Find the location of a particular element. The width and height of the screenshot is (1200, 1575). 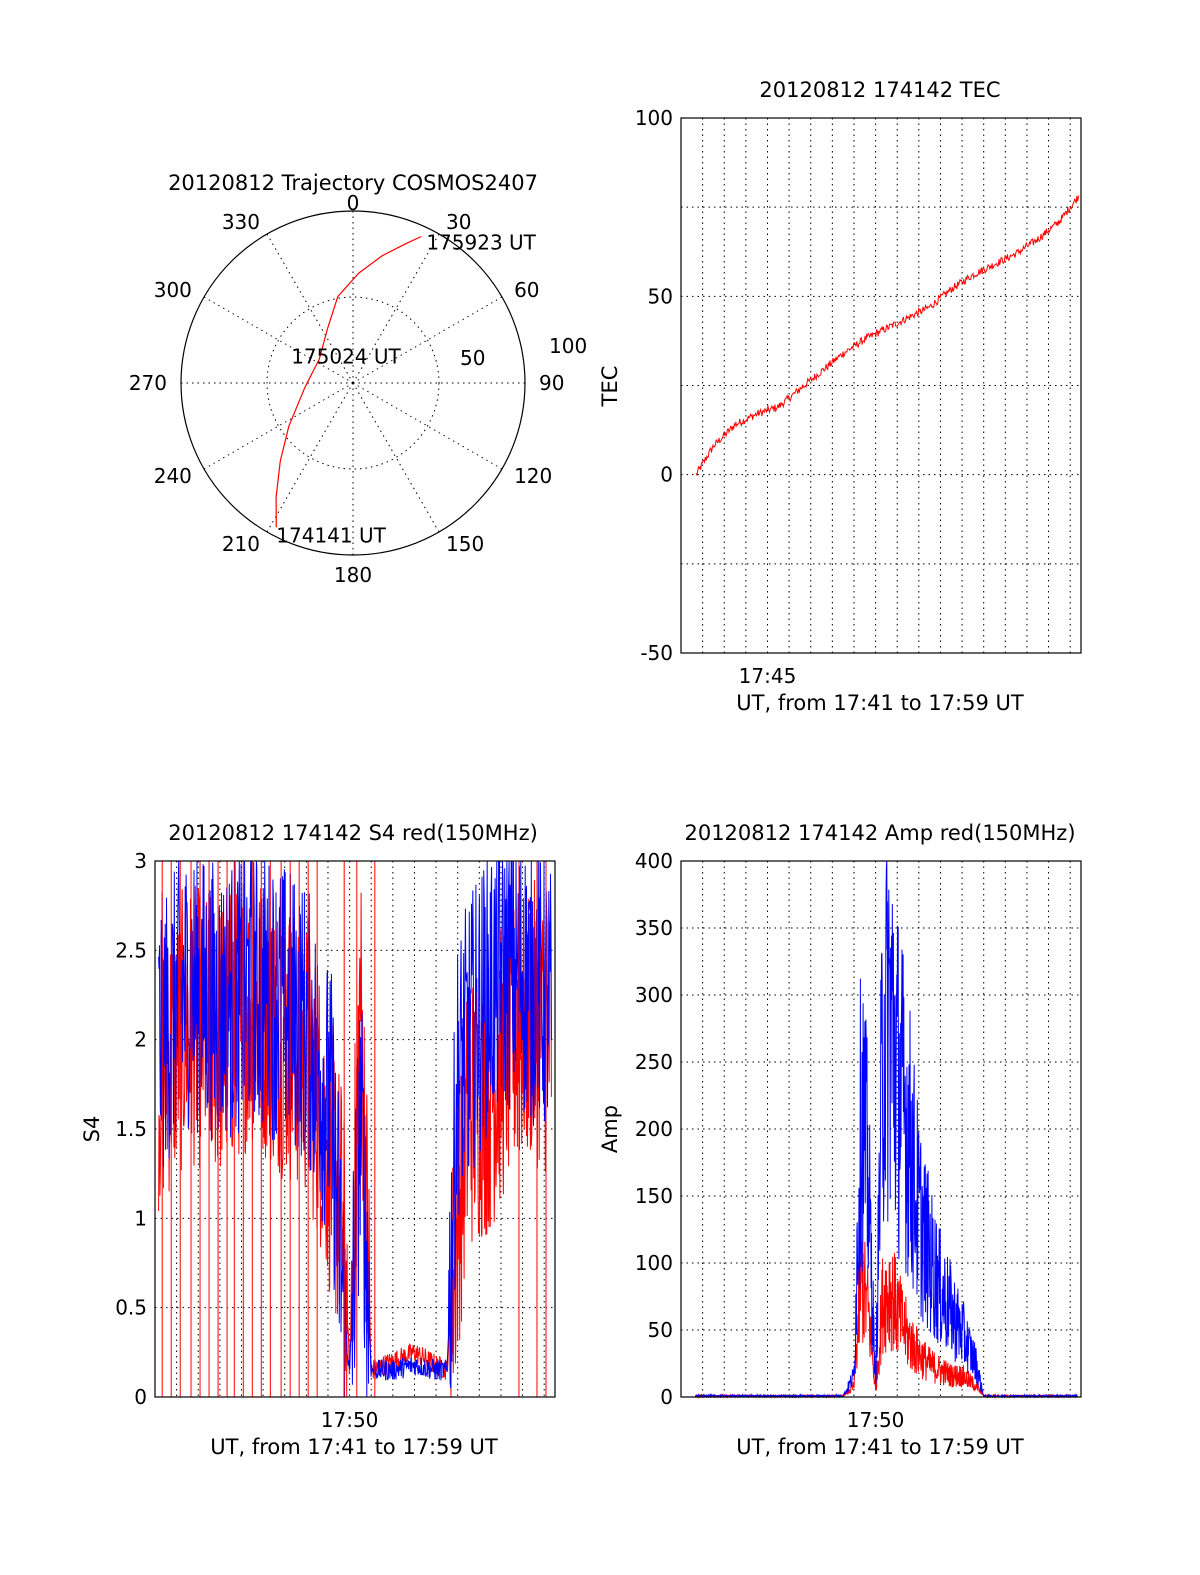

polar-annotations: 175923 UT 175024 UT 174141 UT is located at coordinates (406, 388).